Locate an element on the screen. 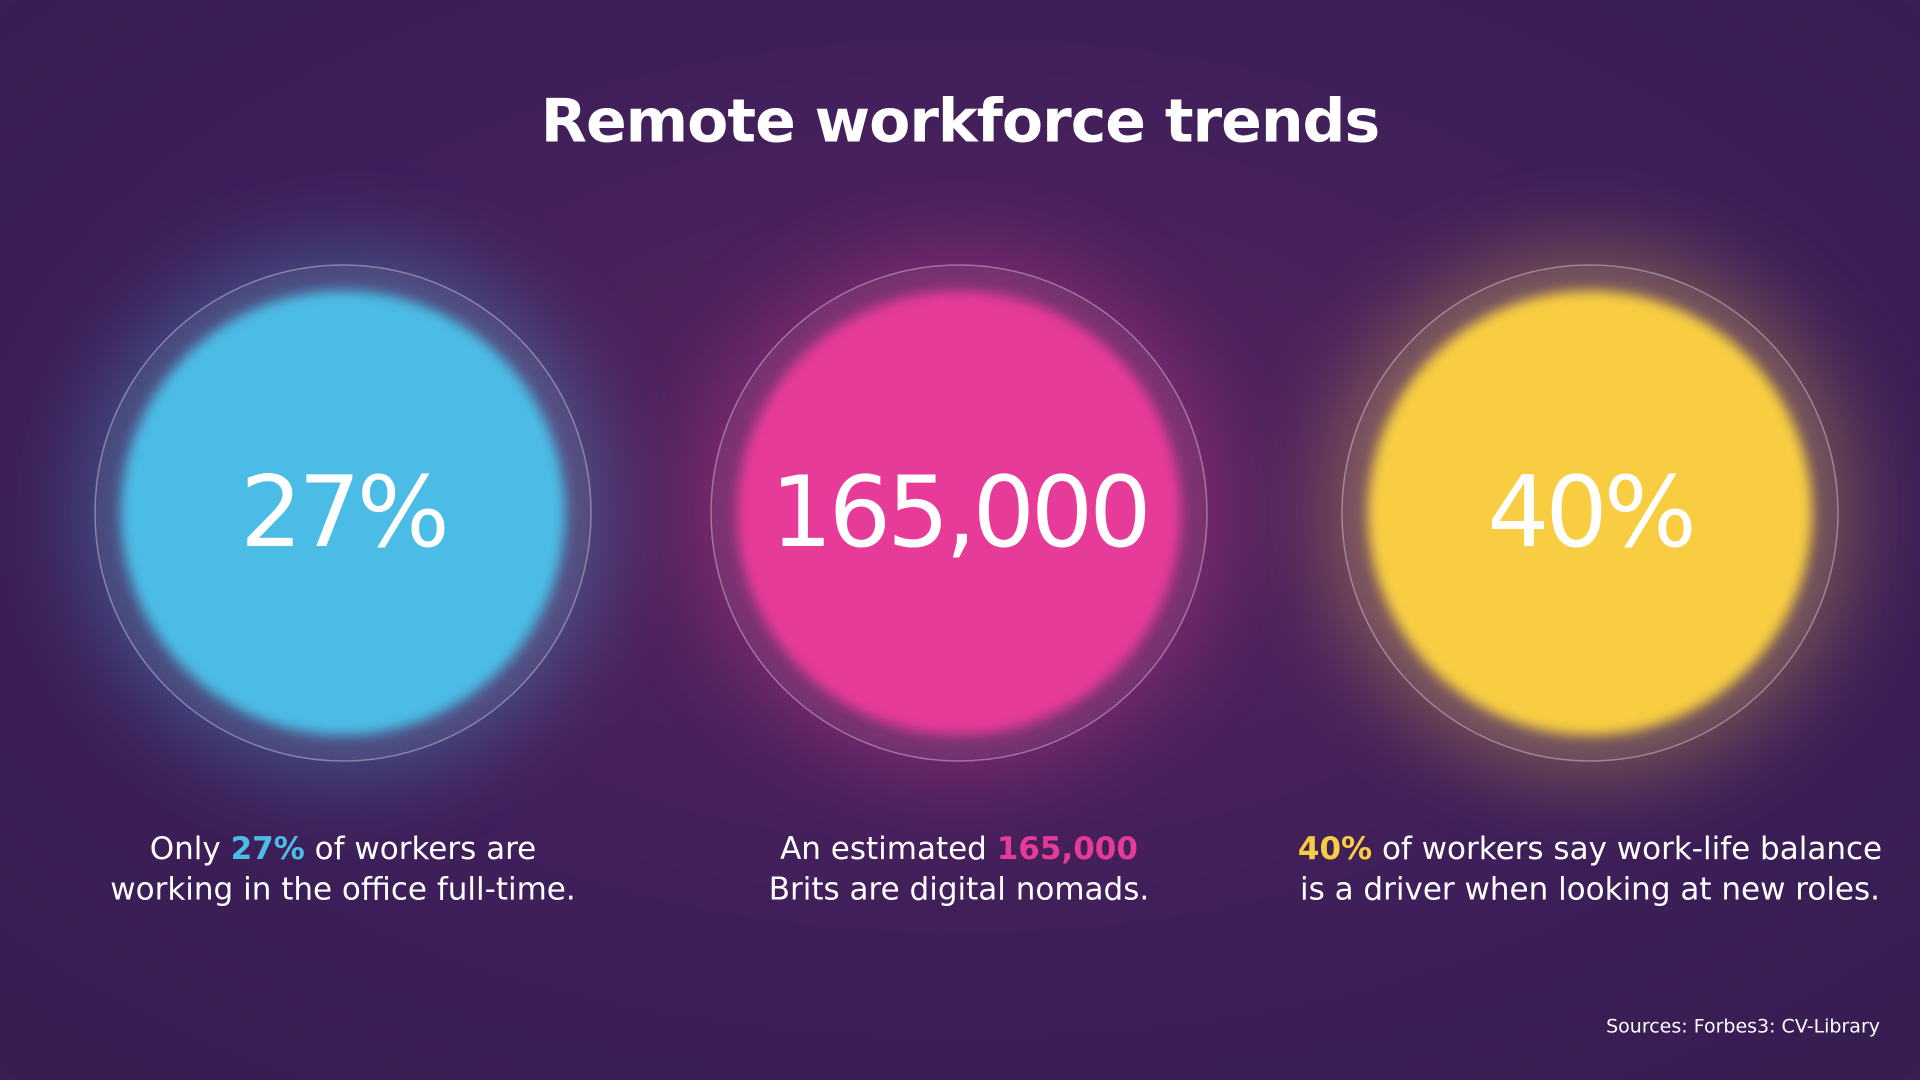 The width and height of the screenshot is (1920, 1080). caption-line: An estimated 165,000 is located at coordinates (959, 849).